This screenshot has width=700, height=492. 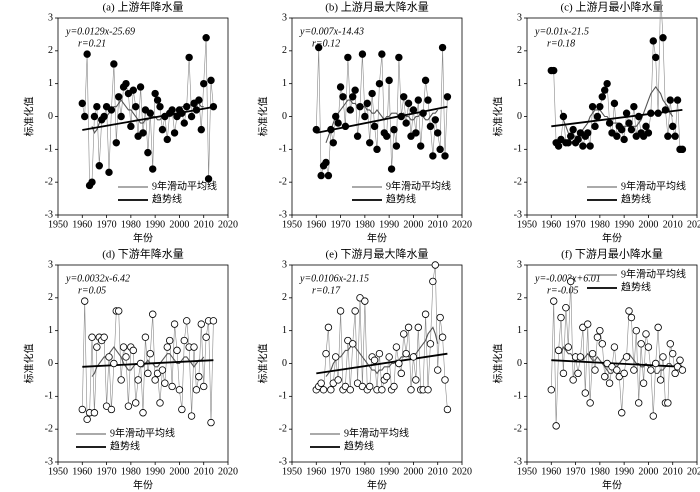 I want to click on y-tick-label: 1, so click(x=50, y=330).